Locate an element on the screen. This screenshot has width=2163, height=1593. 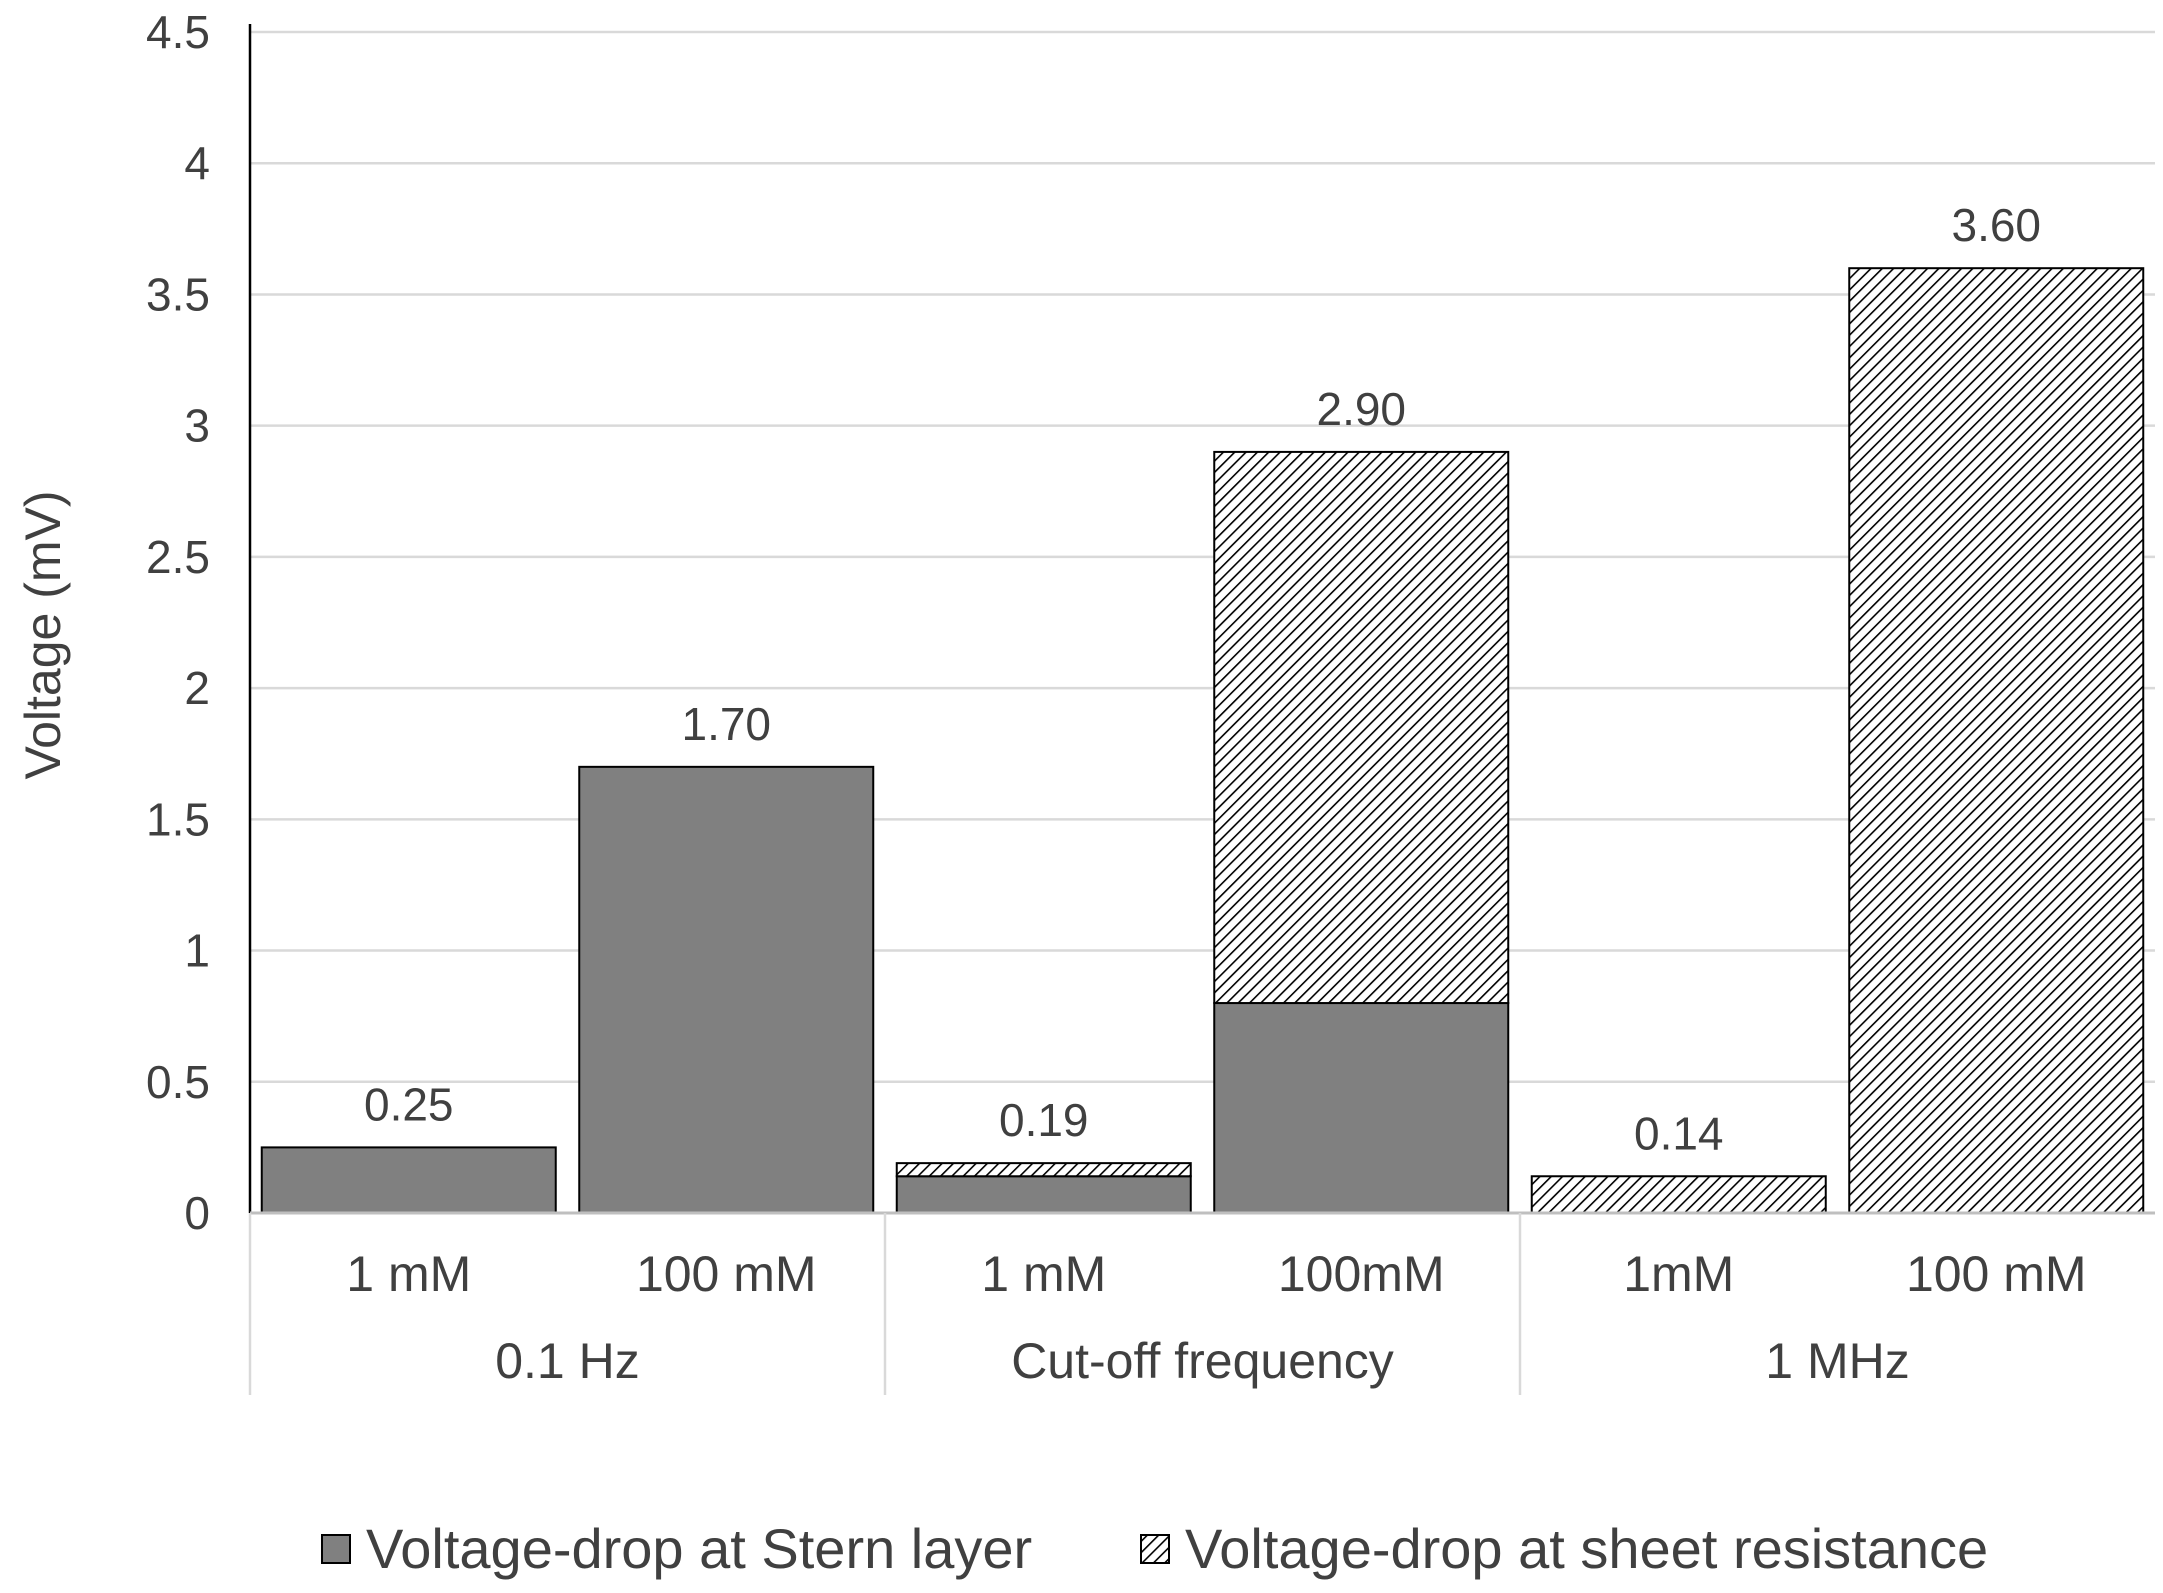
data-label: 3.60 is located at coordinates (1996, 225).